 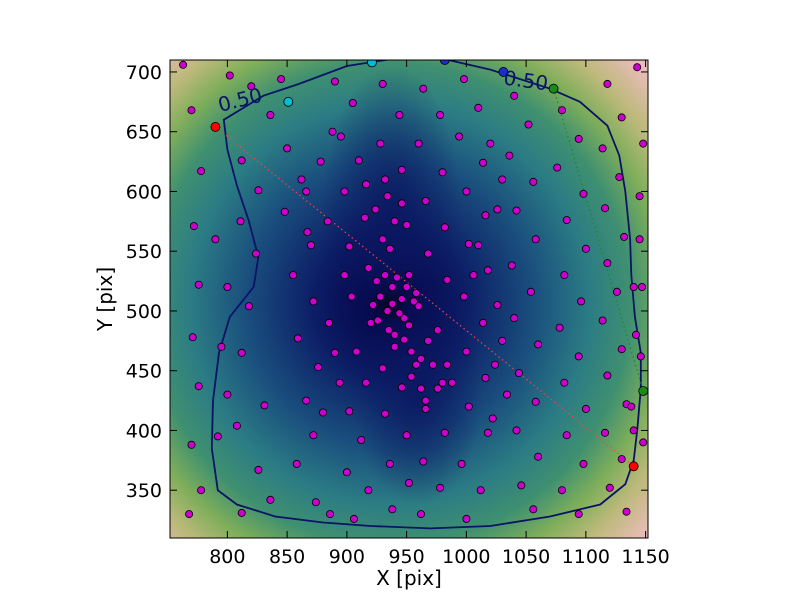 What do you see at coordinates (144, 192) in the screenshot?
I see `y-tick-label: 600` at bounding box center [144, 192].